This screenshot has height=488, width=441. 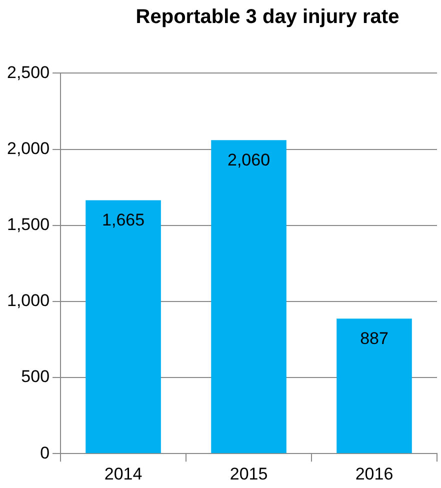 I want to click on y-tick-label: 2,000, so click(x=28, y=148).